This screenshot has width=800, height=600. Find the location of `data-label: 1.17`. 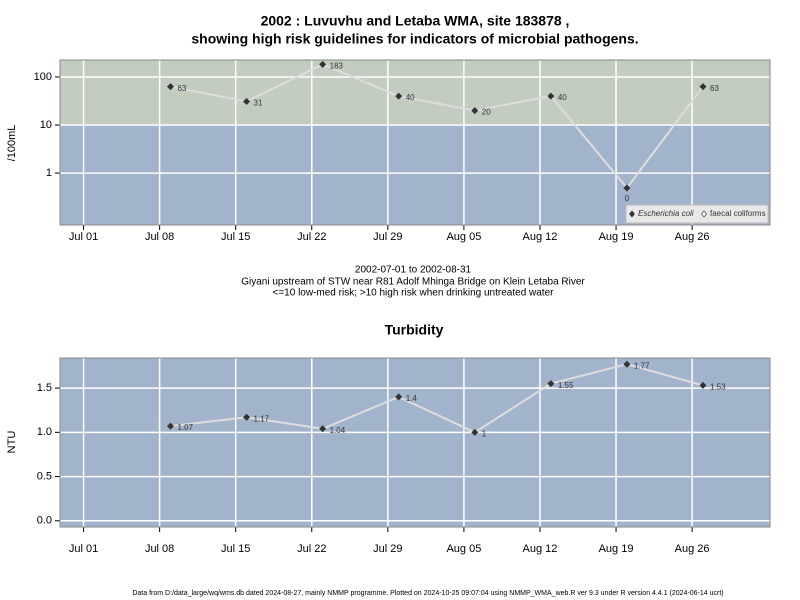

data-label: 1.17 is located at coordinates (262, 418).